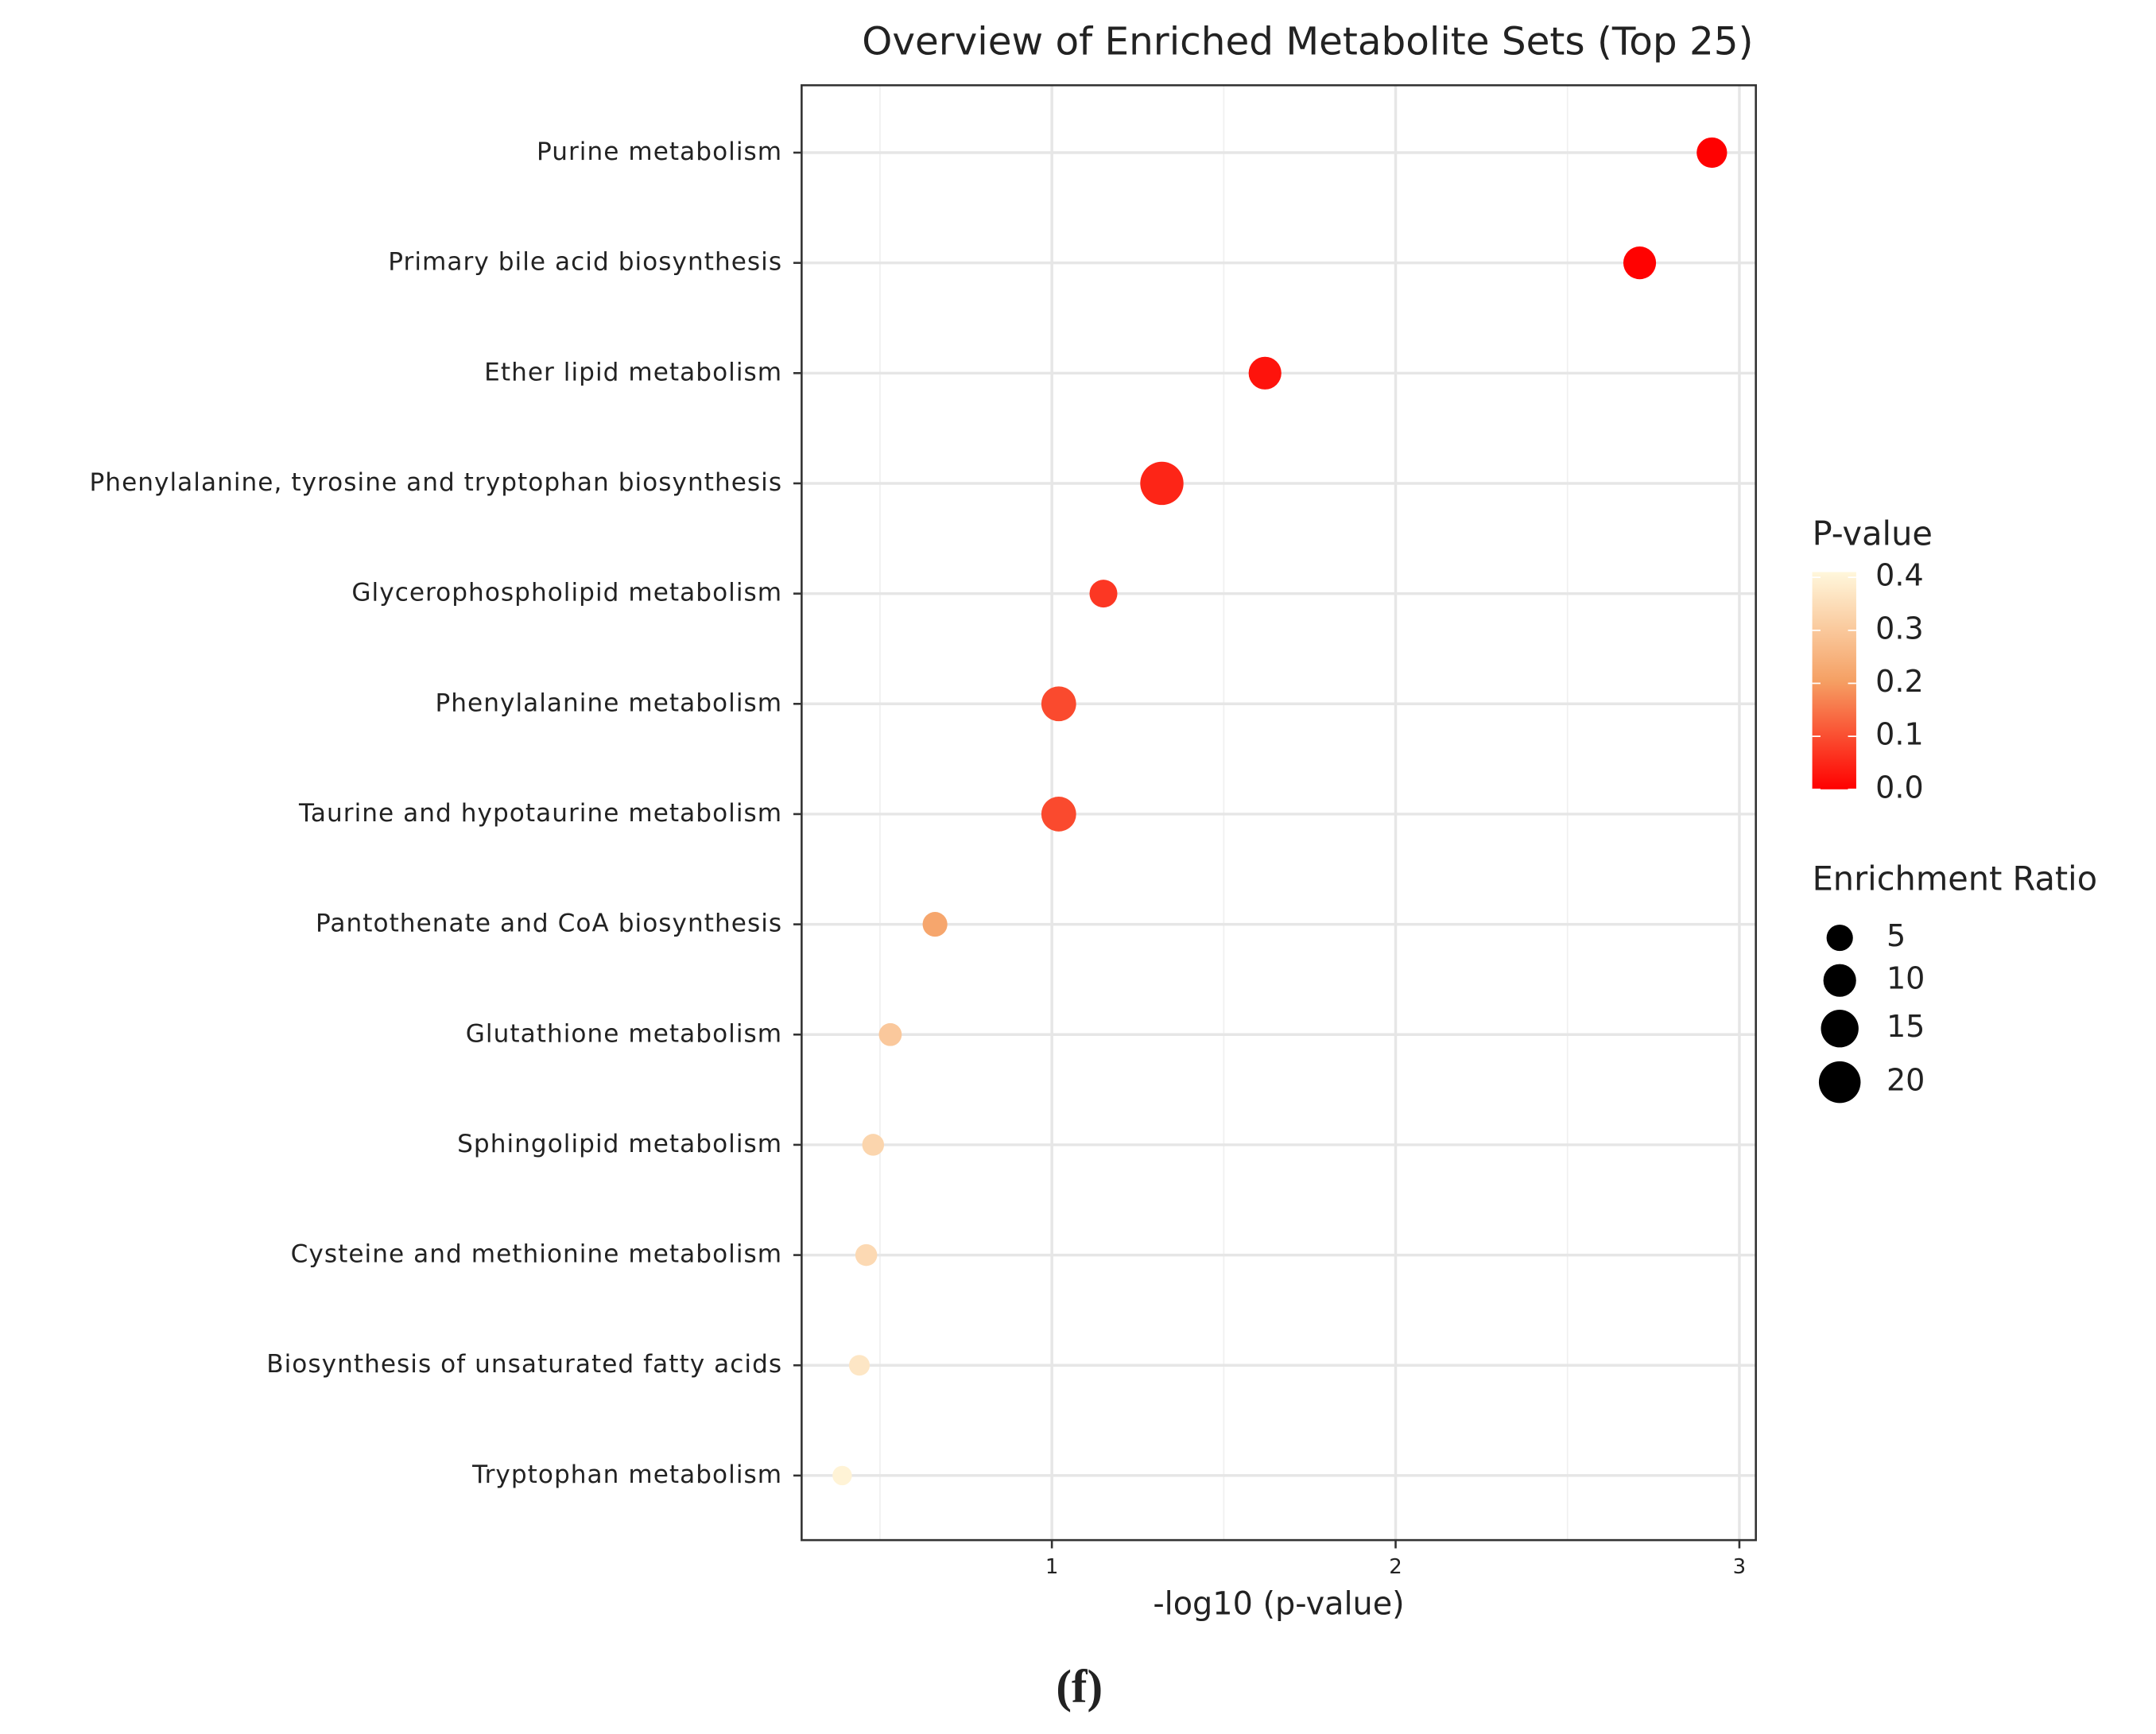 Image resolution: width=2156 pixels, height=1734 pixels. I want to click on x-tick-label: 1, so click(1052, 1567).